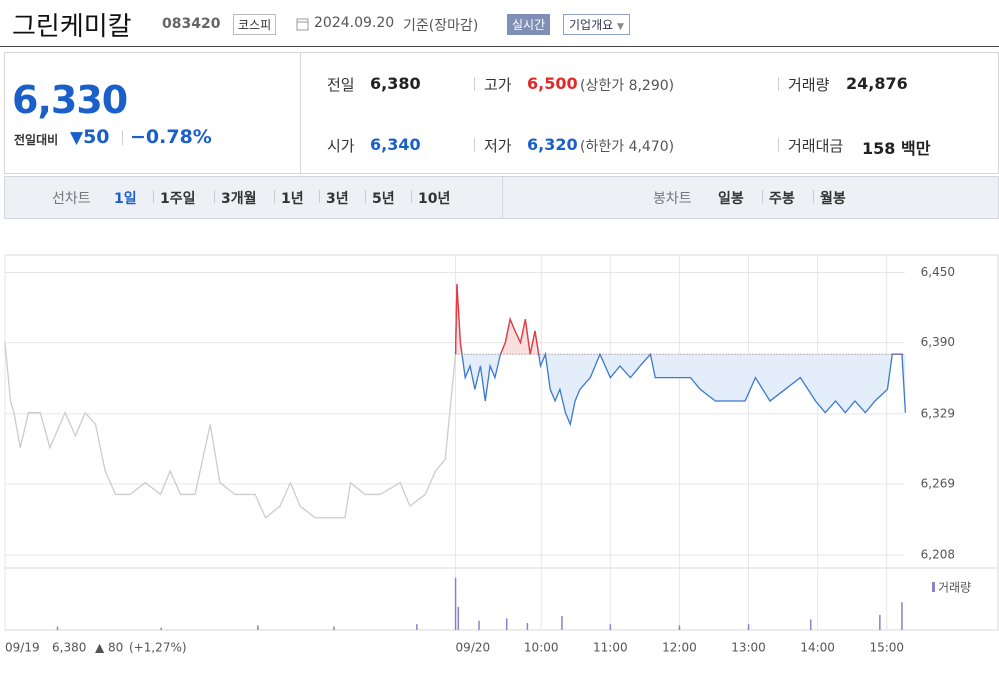  Describe the element at coordinates (441, 26) in the screenshot. I see `base-note: 기준(장마감)` at that location.